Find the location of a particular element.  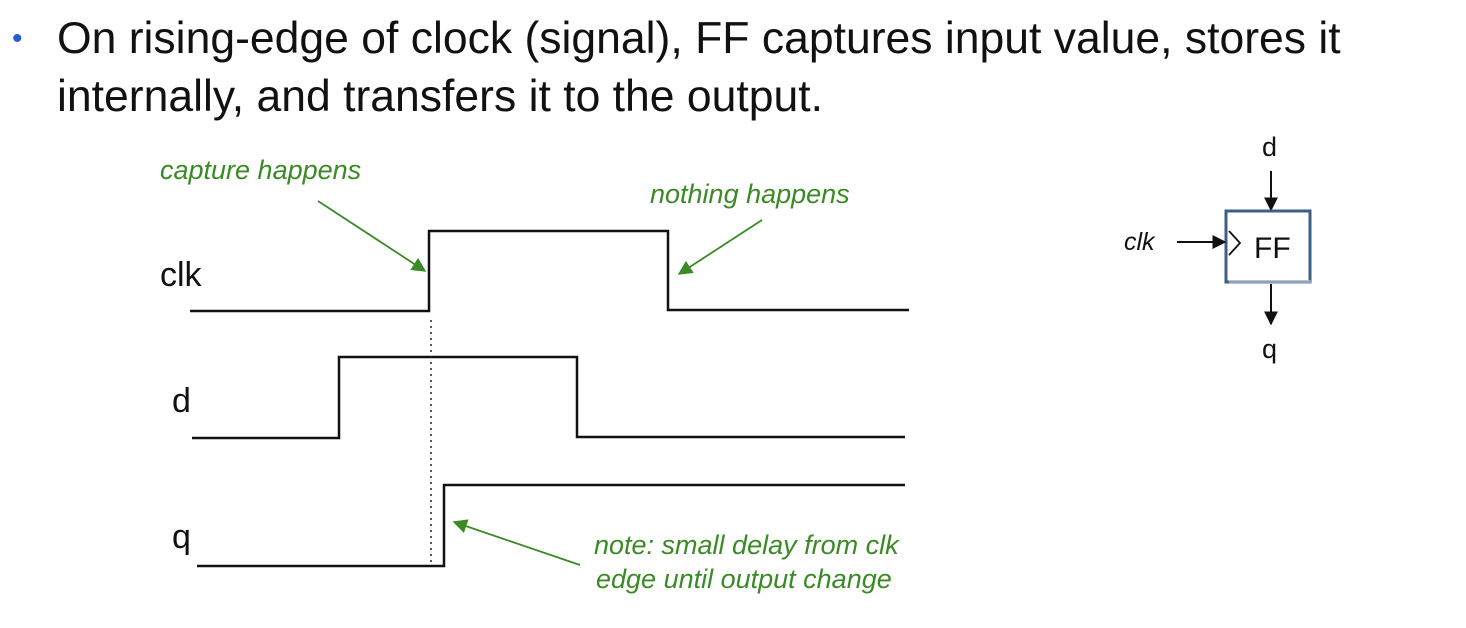

q-waveform is located at coordinates (551, 525).